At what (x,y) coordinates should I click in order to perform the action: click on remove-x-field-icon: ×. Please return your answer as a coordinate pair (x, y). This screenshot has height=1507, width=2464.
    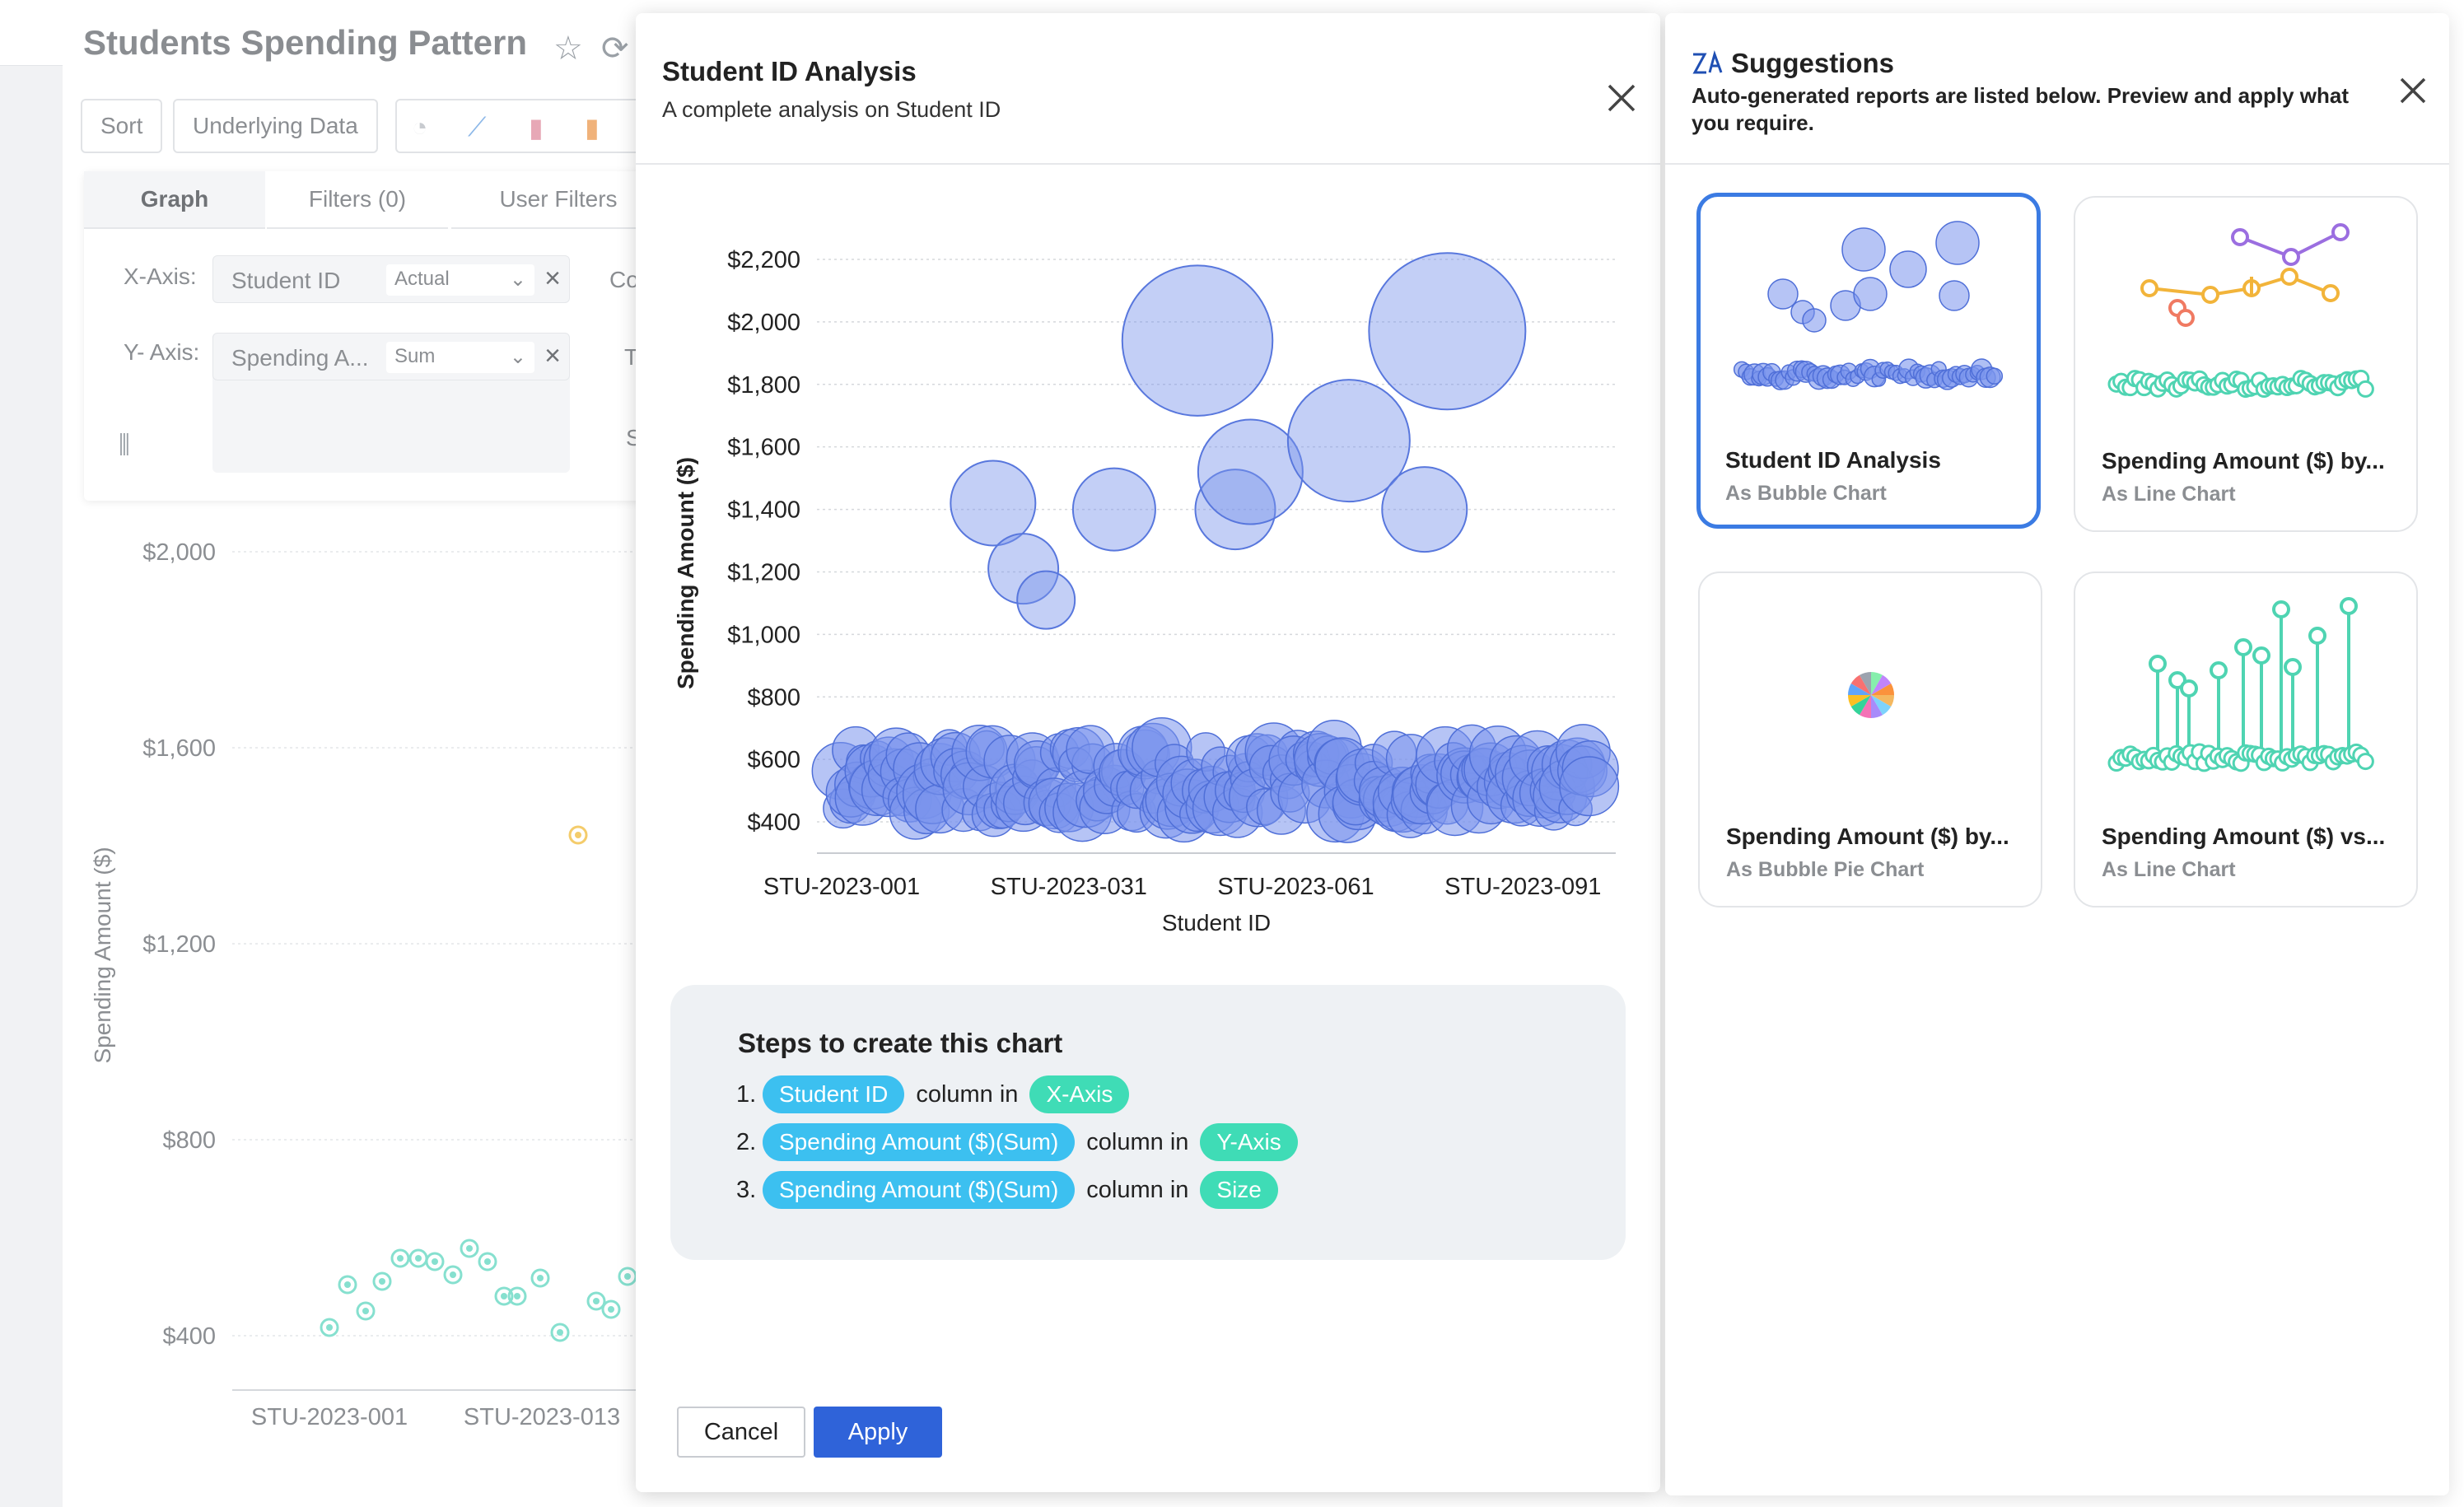
    Looking at the image, I should click on (552, 279).